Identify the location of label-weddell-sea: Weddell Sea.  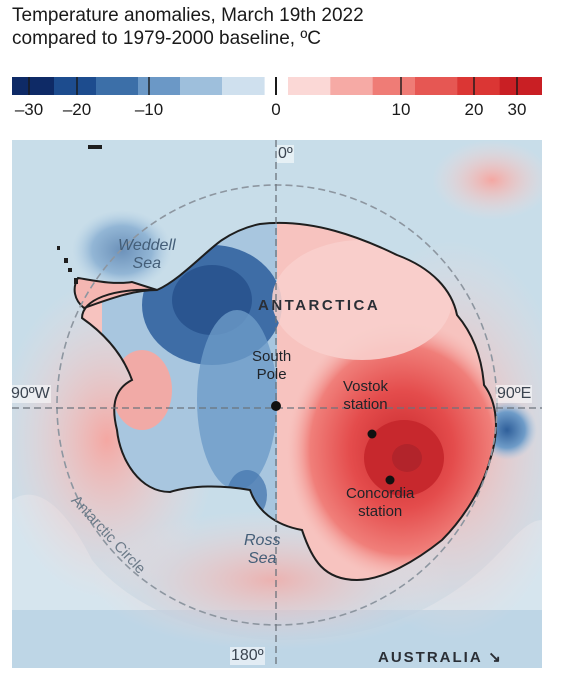
(147, 255).